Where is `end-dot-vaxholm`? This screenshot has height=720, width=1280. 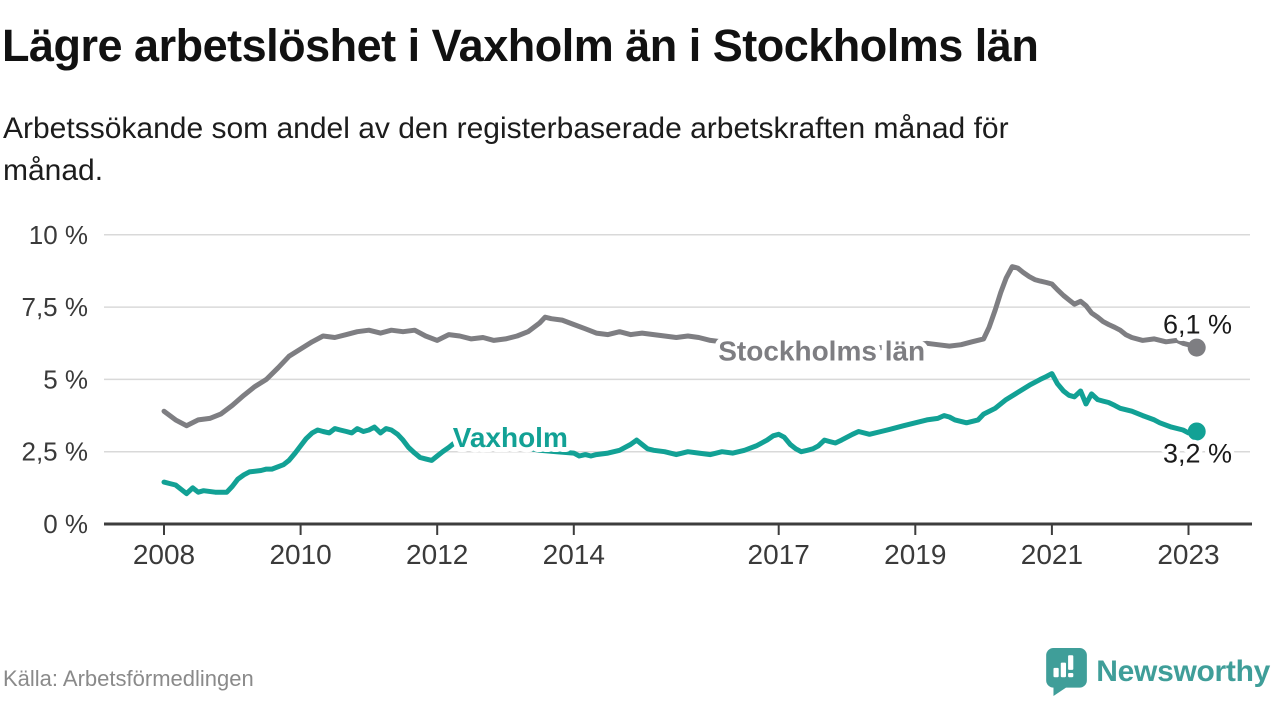 end-dot-vaxholm is located at coordinates (1196, 431).